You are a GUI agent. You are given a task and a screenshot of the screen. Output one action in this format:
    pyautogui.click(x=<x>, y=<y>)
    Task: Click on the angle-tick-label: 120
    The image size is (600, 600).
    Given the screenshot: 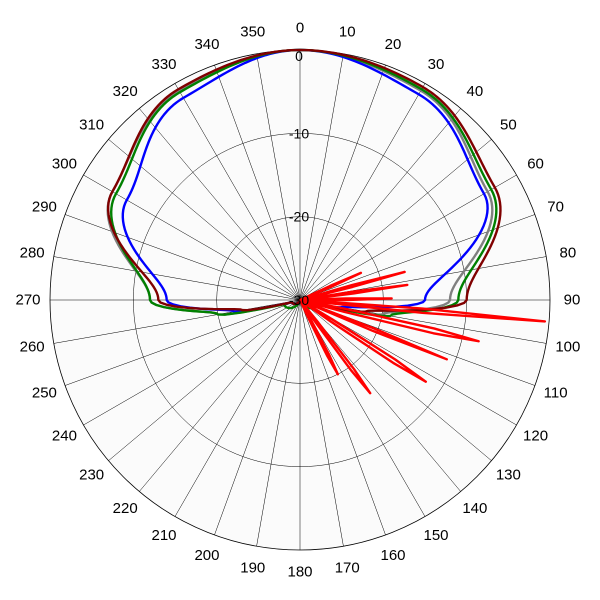 What is the action you would take?
    pyautogui.click(x=535, y=436)
    